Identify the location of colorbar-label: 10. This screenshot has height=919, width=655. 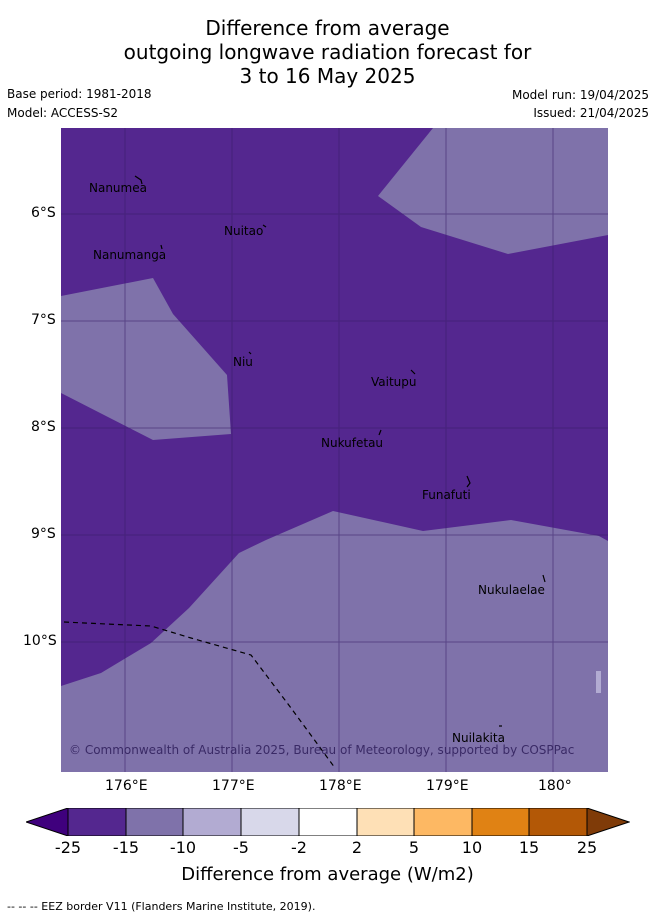
(472, 847).